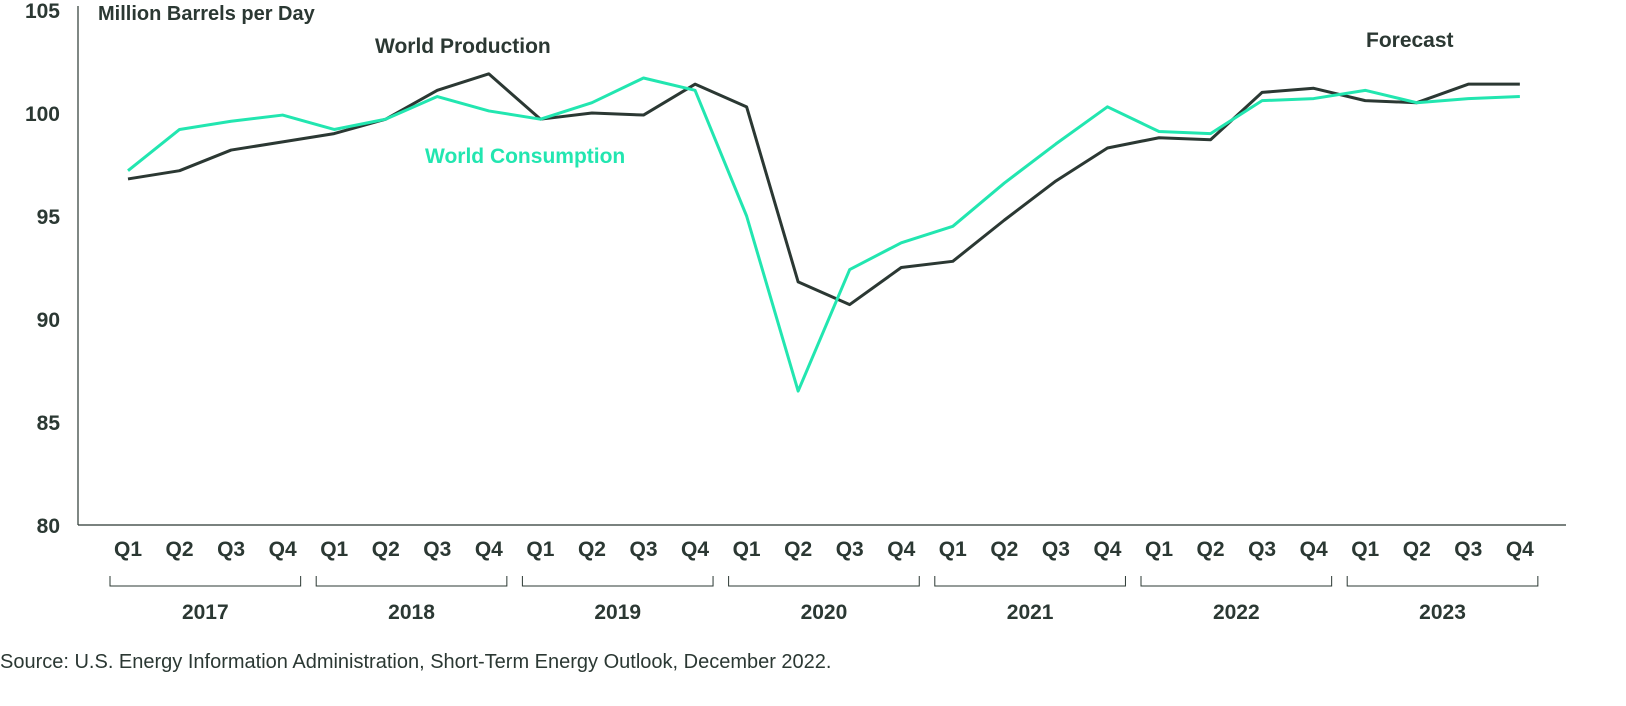 The width and height of the screenshot is (1626, 706). What do you see at coordinates (1030, 612) in the screenshot?
I see `year-label: 2021` at bounding box center [1030, 612].